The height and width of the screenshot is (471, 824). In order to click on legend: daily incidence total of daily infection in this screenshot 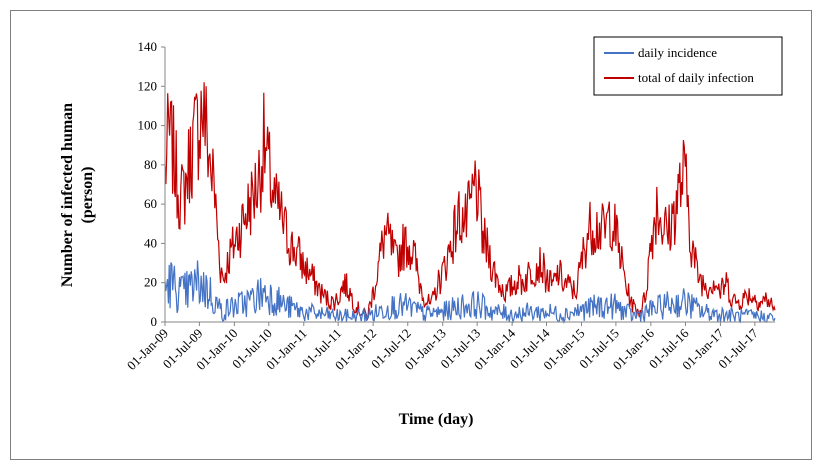, I will do `click(688, 66)`.